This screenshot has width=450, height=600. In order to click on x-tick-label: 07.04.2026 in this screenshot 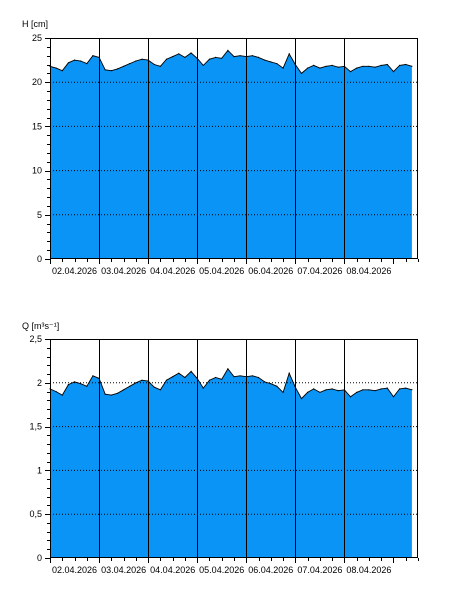, I will do `click(319, 271)`.